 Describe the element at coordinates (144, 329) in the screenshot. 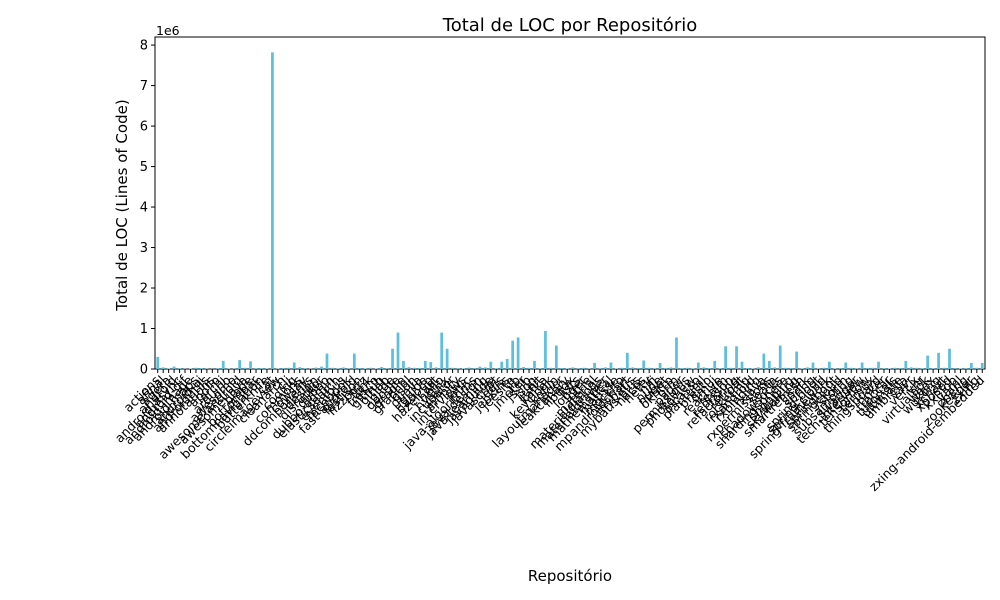

I see `y-tick-label: 1` at that location.